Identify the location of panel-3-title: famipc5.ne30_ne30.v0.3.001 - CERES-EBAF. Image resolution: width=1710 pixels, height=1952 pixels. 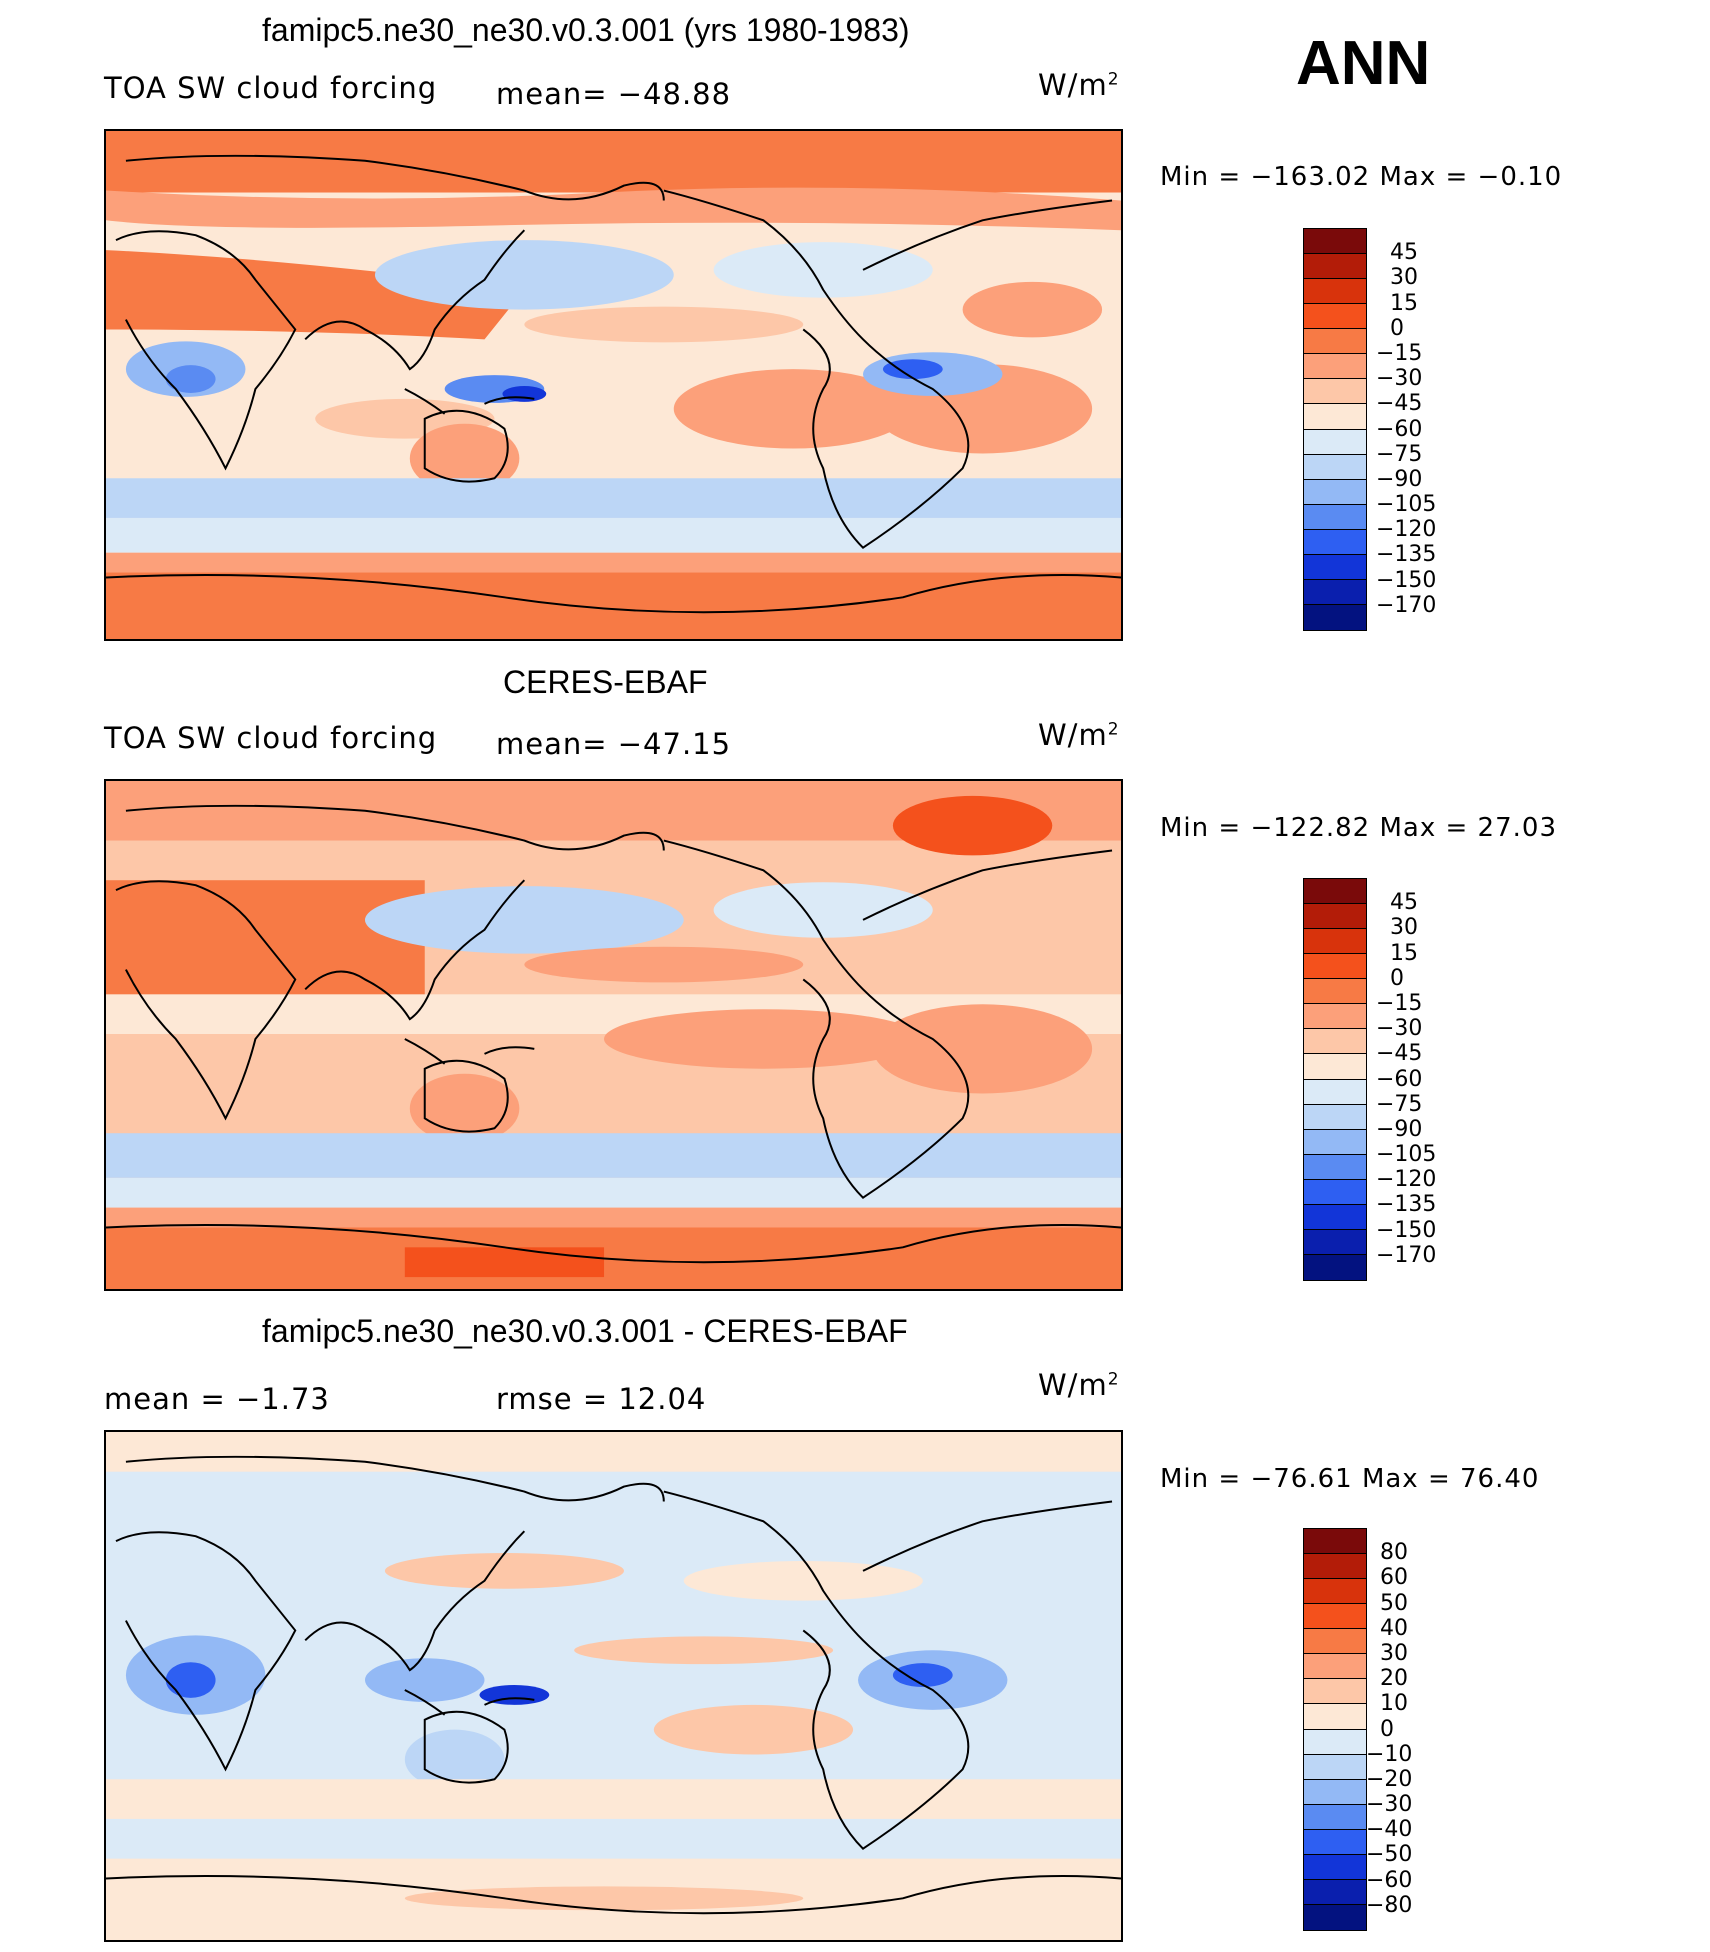
(585, 1331).